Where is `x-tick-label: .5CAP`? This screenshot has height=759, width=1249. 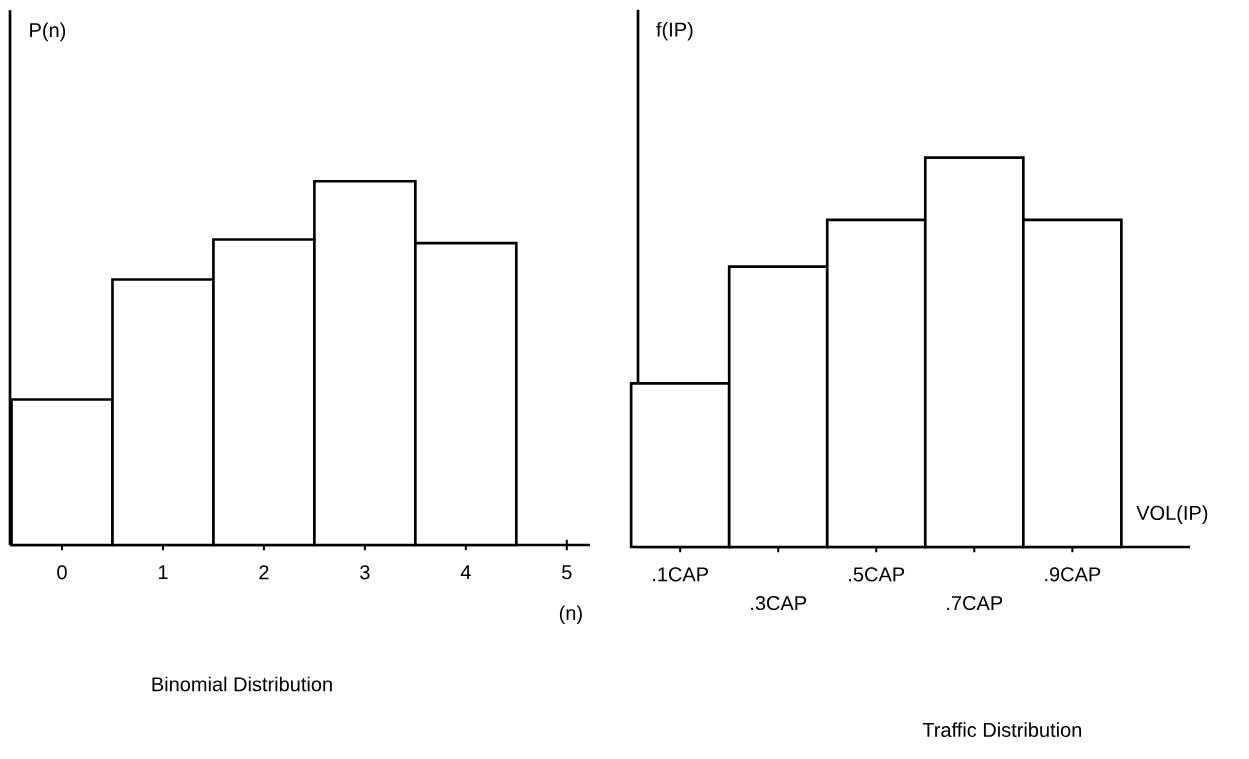
x-tick-label: .5CAP is located at coordinates (877, 574).